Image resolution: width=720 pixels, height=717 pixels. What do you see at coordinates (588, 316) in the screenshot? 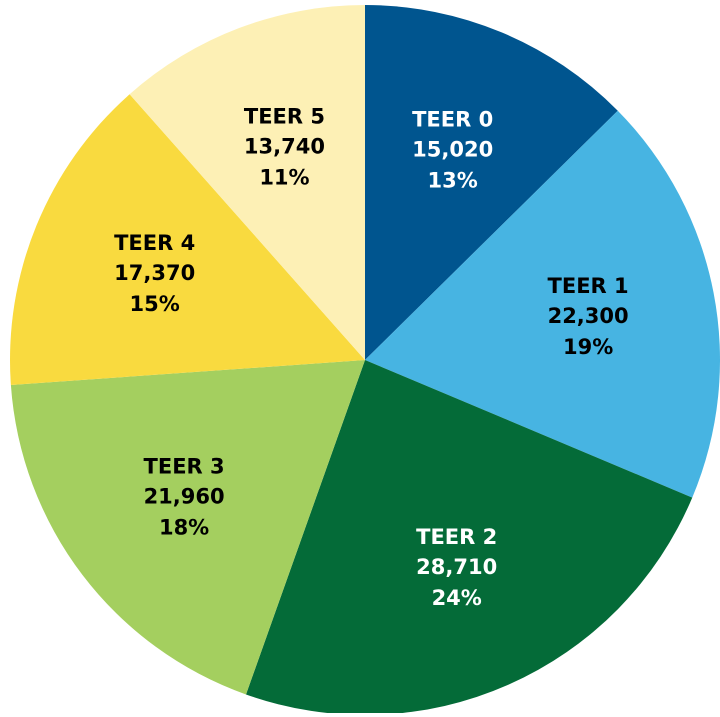
I see `slice-value-label: 22,300` at bounding box center [588, 316].